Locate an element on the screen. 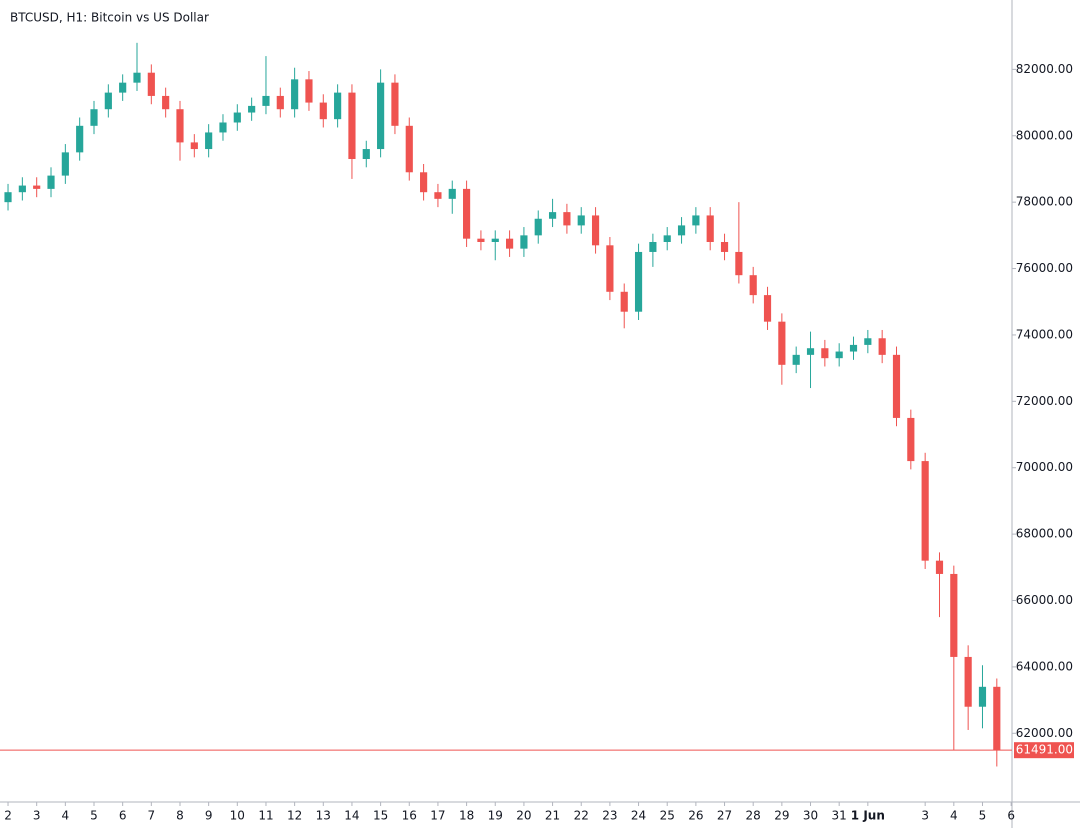 This screenshot has height=828, width=1080. y-tick-label: 82000.00 is located at coordinates (1044, 69).